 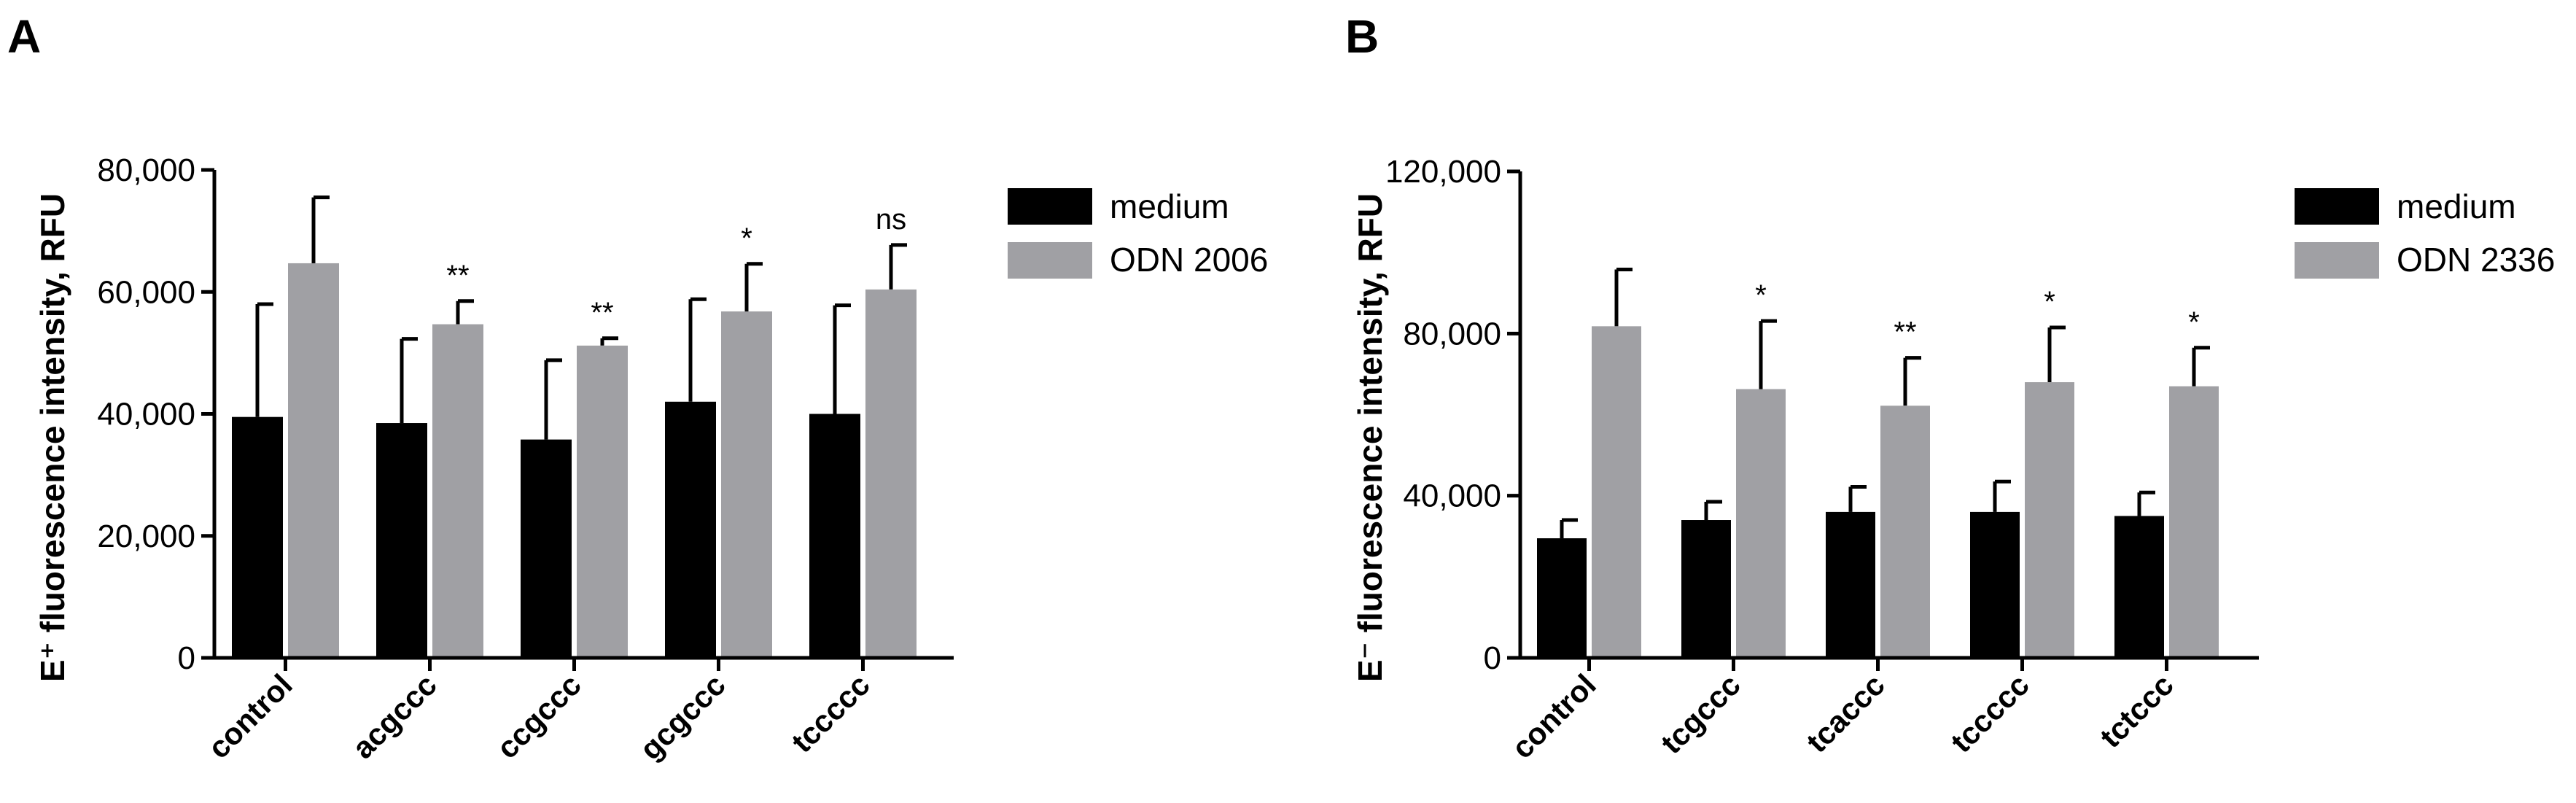 What do you see at coordinates (546, 548) in the screenshot?
I see `bar-medium-ccgccc` at bounding box center [546, 548].